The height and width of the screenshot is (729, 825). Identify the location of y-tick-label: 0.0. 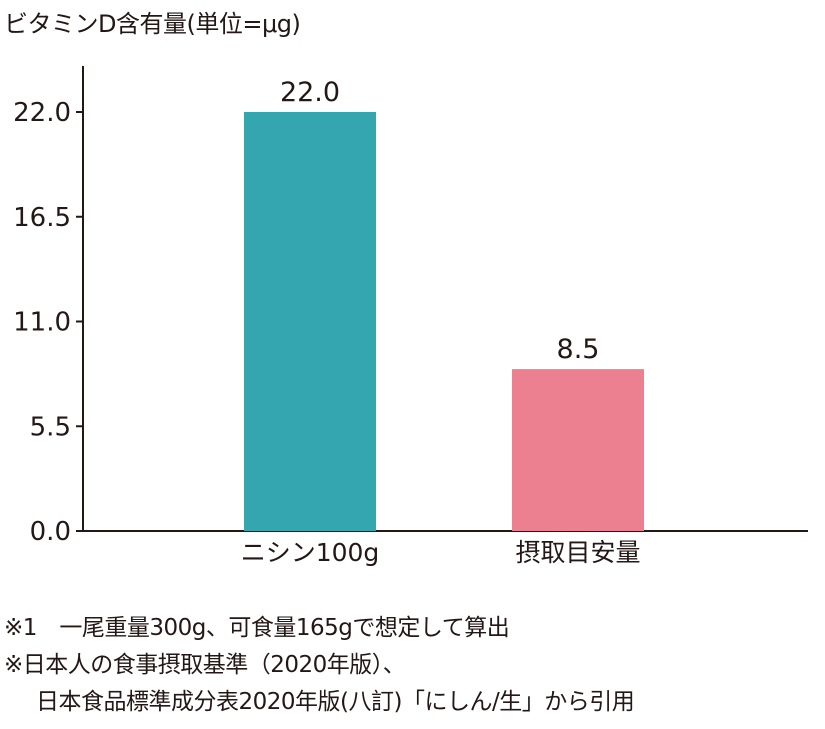
(50, 532).